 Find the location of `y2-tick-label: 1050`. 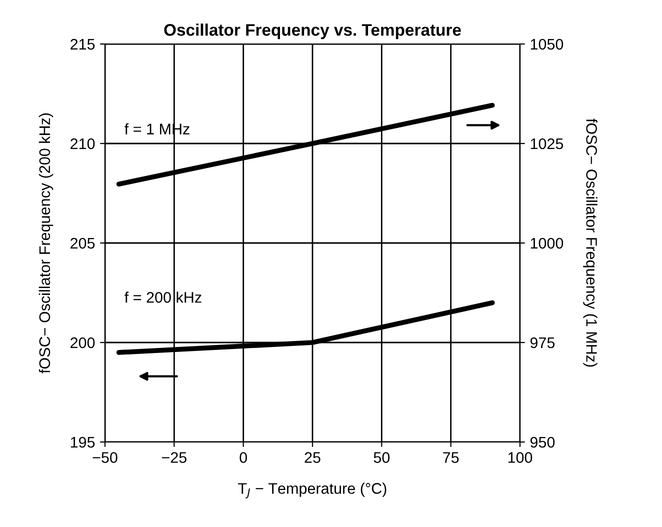

y2-tick-label: 1050 is located at coordinates (547, 44).